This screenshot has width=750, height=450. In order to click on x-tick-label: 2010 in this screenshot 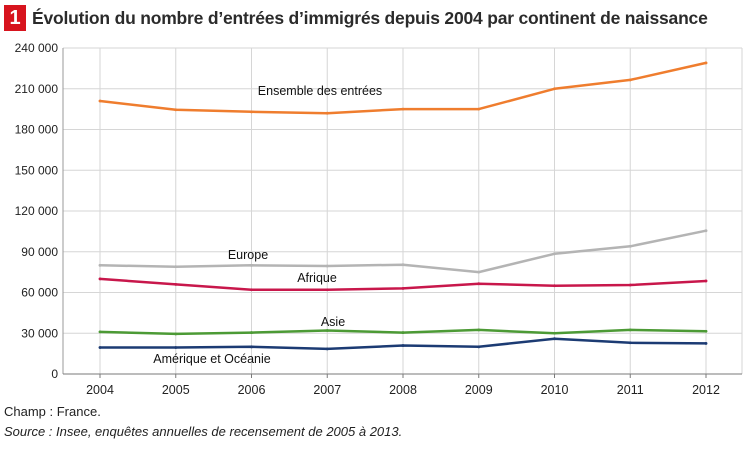, I will do `click(555, 390)`.